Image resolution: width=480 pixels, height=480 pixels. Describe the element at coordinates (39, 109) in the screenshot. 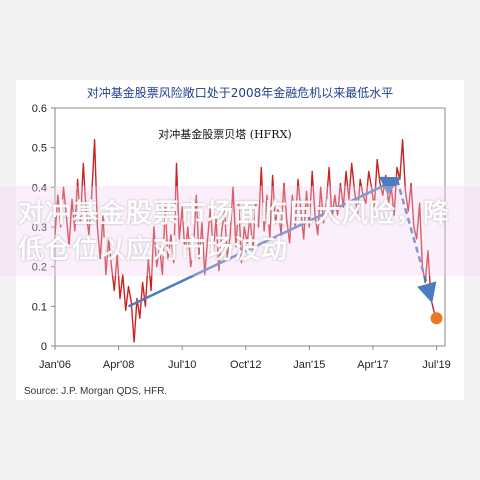

I see `y-tick-label: 0.6` at that location.